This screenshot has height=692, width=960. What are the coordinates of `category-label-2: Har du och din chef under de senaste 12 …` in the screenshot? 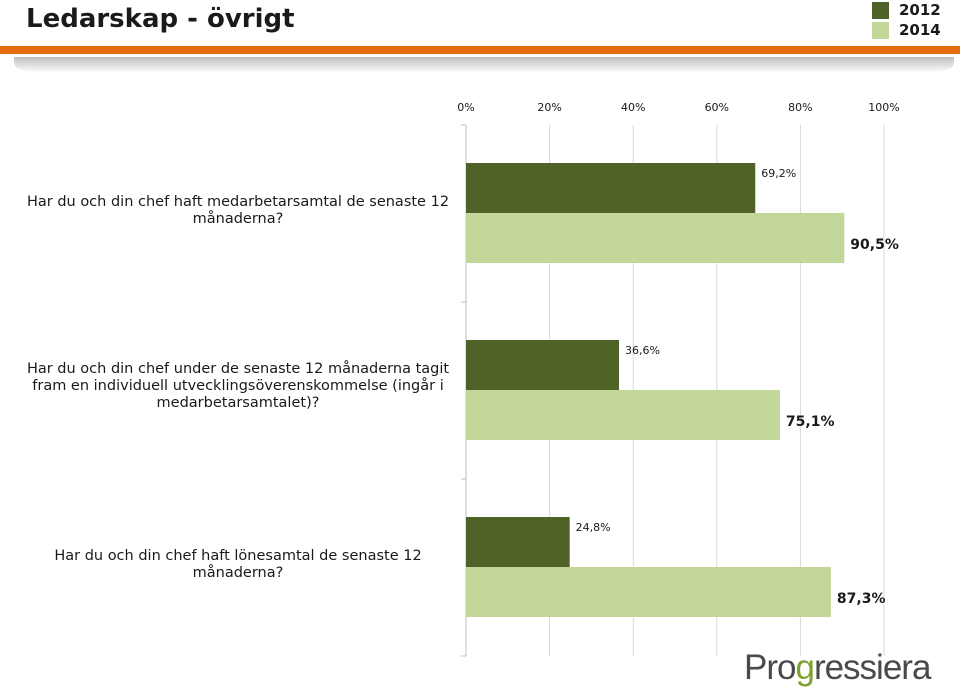 It's located at (238, 386).